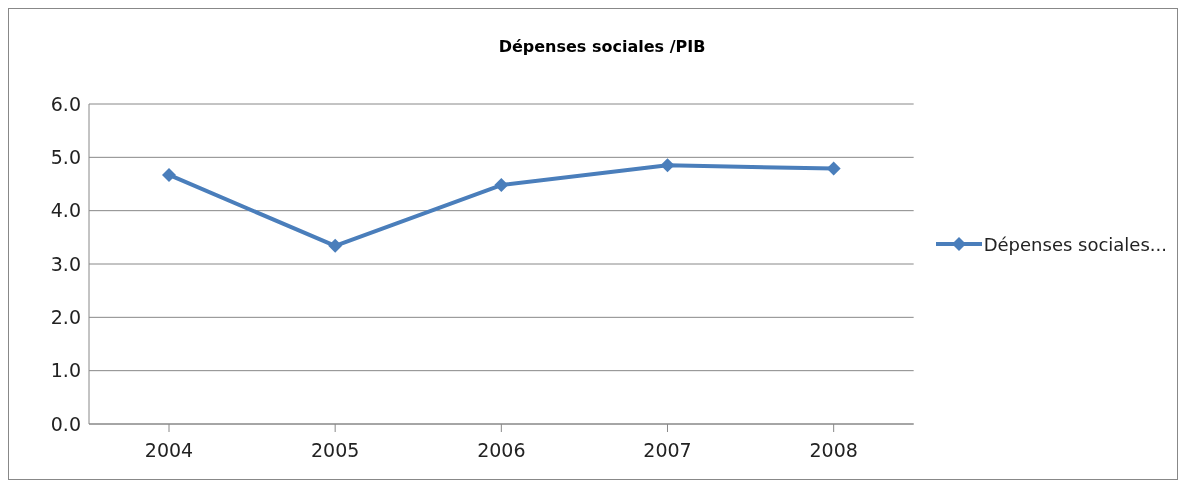 This screenshot has width=1186, height=488. Describe the element at coordinates (65, 423) in the screenshot. I see `y-tick-label: 0.0` at that location.